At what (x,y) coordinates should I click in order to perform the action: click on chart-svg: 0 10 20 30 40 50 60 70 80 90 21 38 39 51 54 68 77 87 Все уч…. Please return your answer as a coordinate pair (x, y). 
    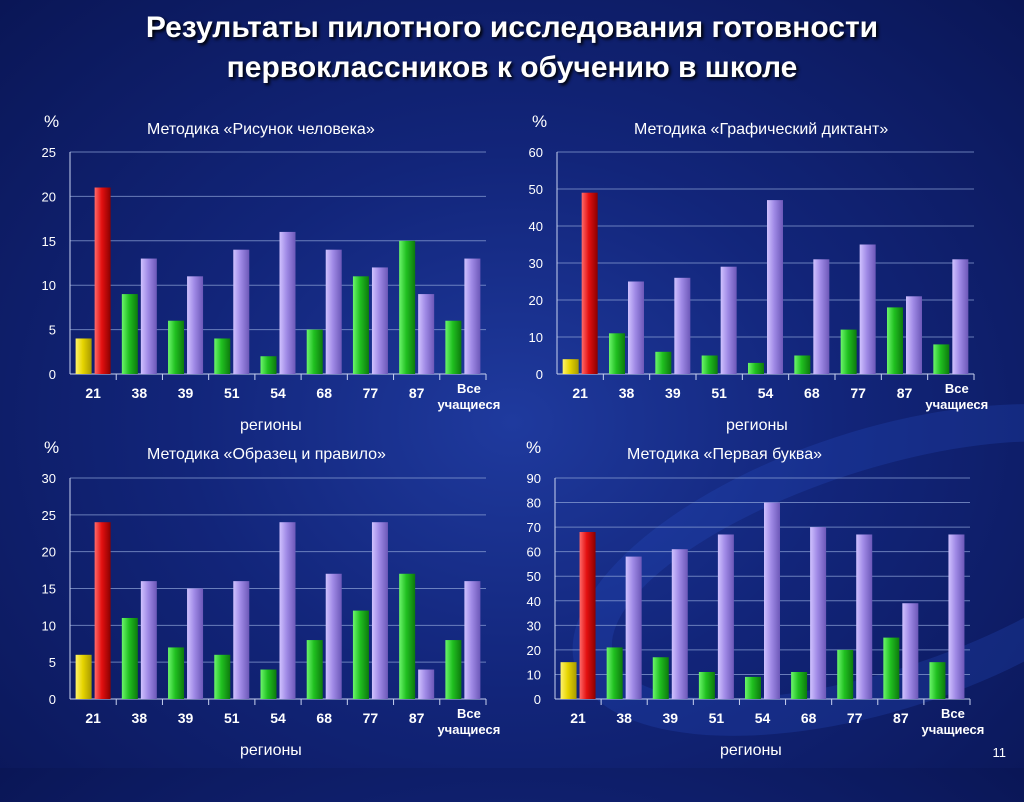
    Looking at the image, I should click on (756, 604).